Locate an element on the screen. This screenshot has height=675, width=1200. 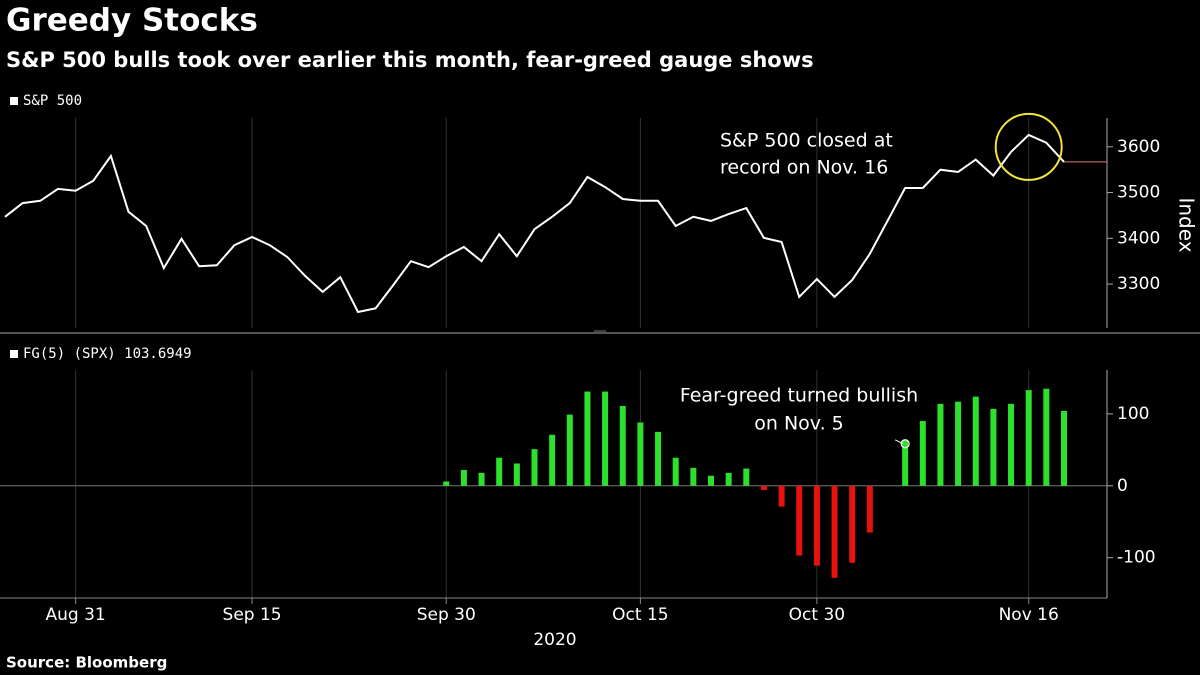
y-tick-label: 3400 is located at coordinates (1138, 238).